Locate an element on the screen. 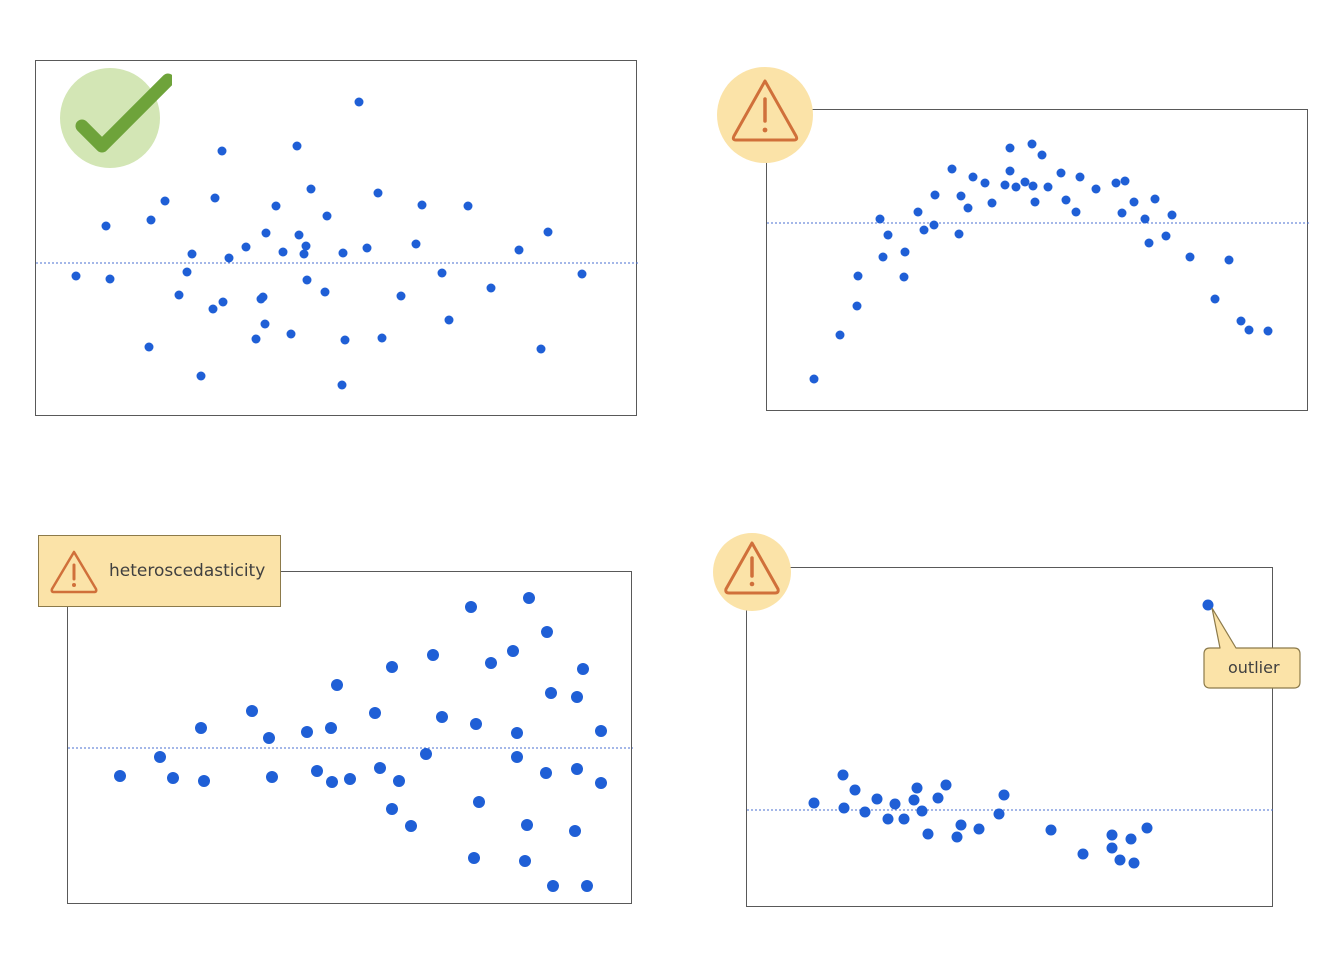  residual-scatter-curved is located at coordinates (1038, 261).